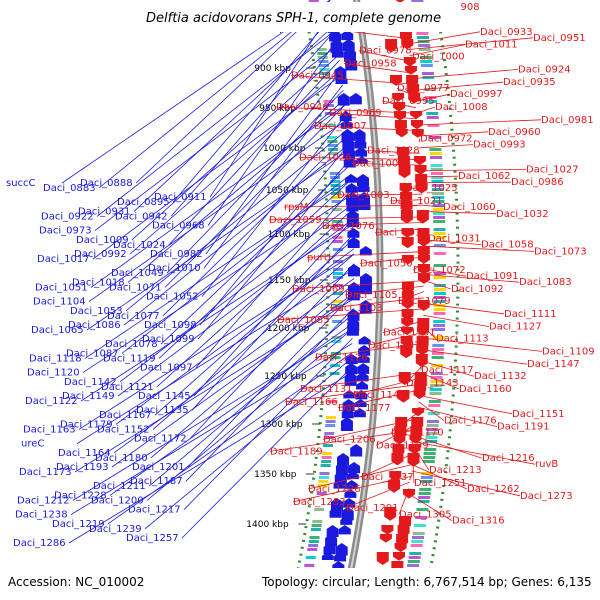  Describe the element at coordinates (296, 451) in the screenshot. I see `forward-gene-label: Daci_1189` at that location.